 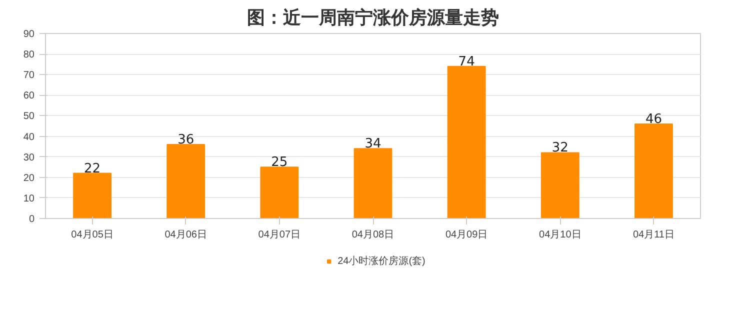 I want to click on data-label: 36, so click(x=186, y=140).